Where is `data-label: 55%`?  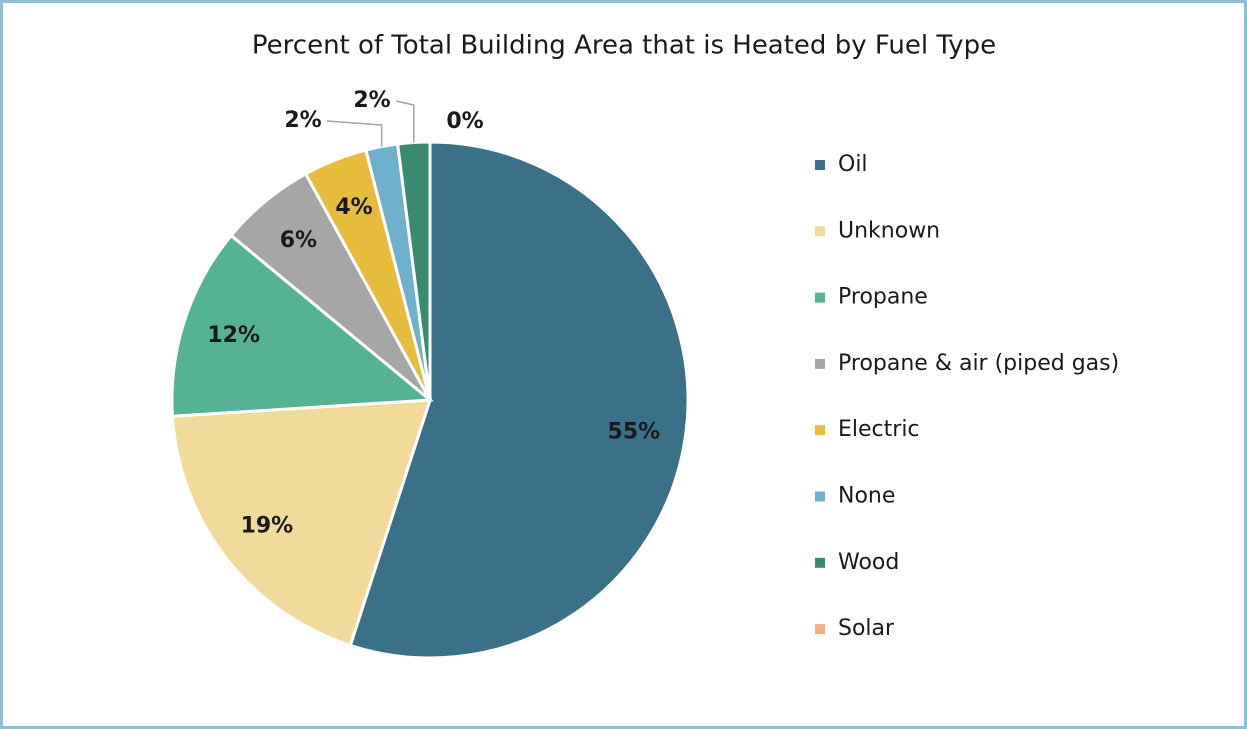
data-label: 55% is located at coordinates (634, 431).